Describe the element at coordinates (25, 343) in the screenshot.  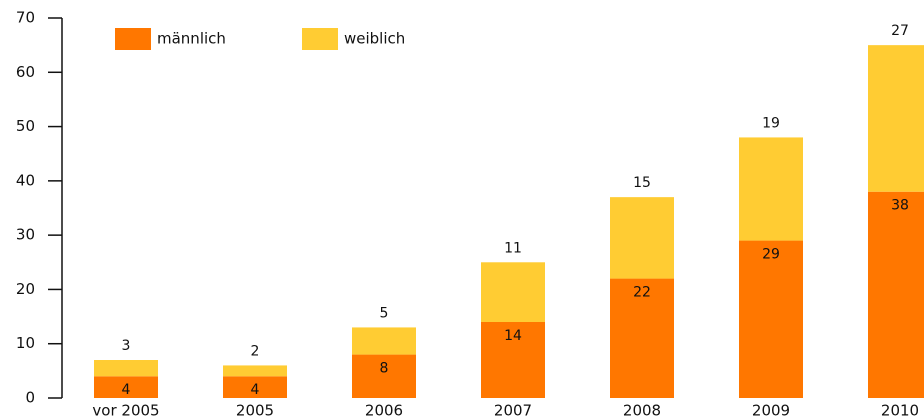
I see `y-tick-label: 10` at that location.